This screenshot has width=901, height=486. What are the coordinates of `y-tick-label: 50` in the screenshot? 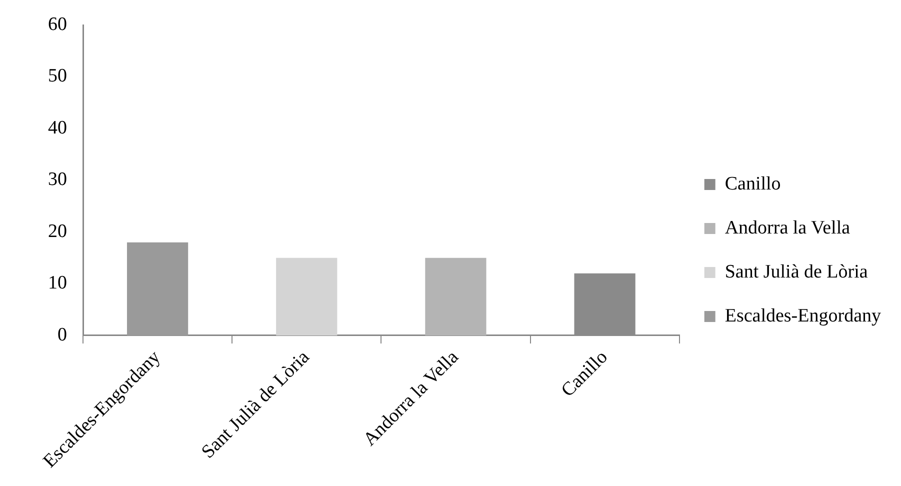 It's located at (57, 76).